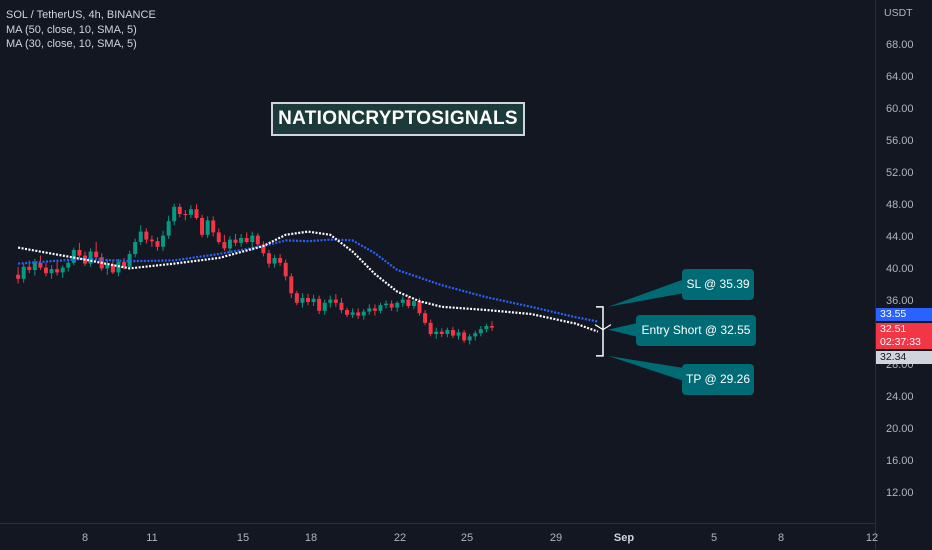 The width and height of the screenshot is (932, 550). What do you see at coordinates (308, 281) in the screenshot?
I see `moving-averages-layer` at bounding box center [308, 281].